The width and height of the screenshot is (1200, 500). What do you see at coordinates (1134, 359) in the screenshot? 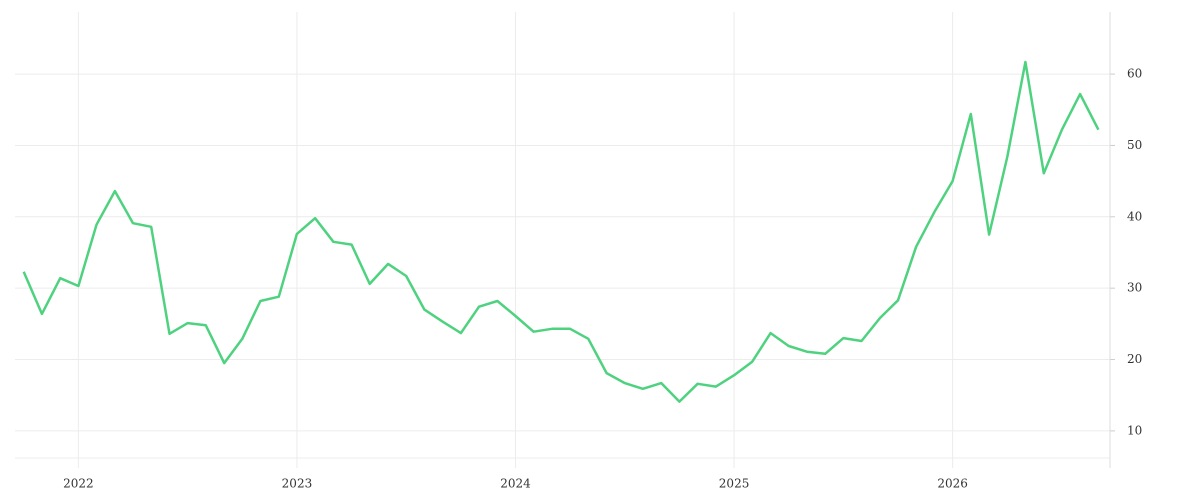
I see `y-tick-label: 20` at bounding box center [1134, 359].